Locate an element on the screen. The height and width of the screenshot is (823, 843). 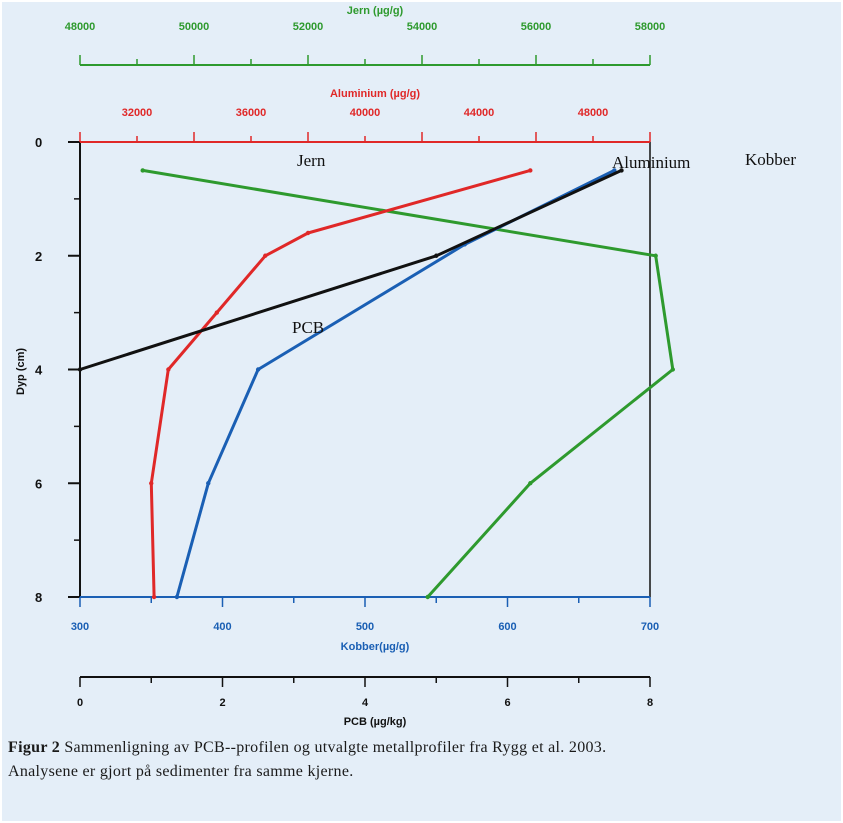
caption-bold: Figur 2 is located at coordinates (34, 747).